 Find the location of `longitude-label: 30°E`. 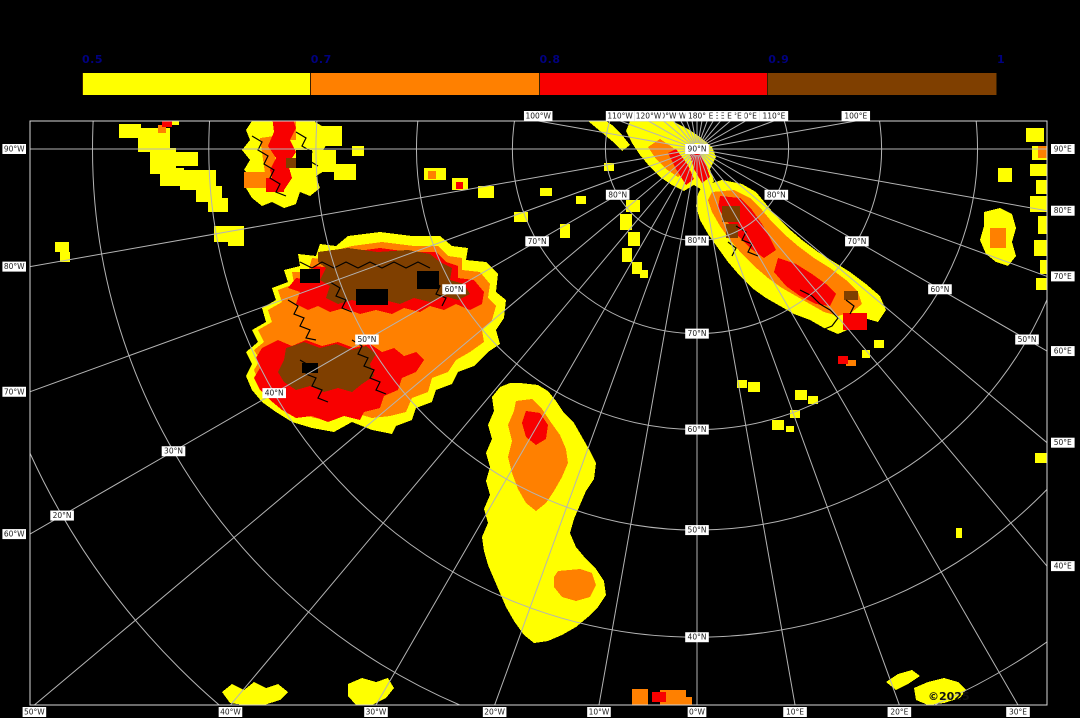

longitude-label: 30°E is located at coordinates (1018, 712).